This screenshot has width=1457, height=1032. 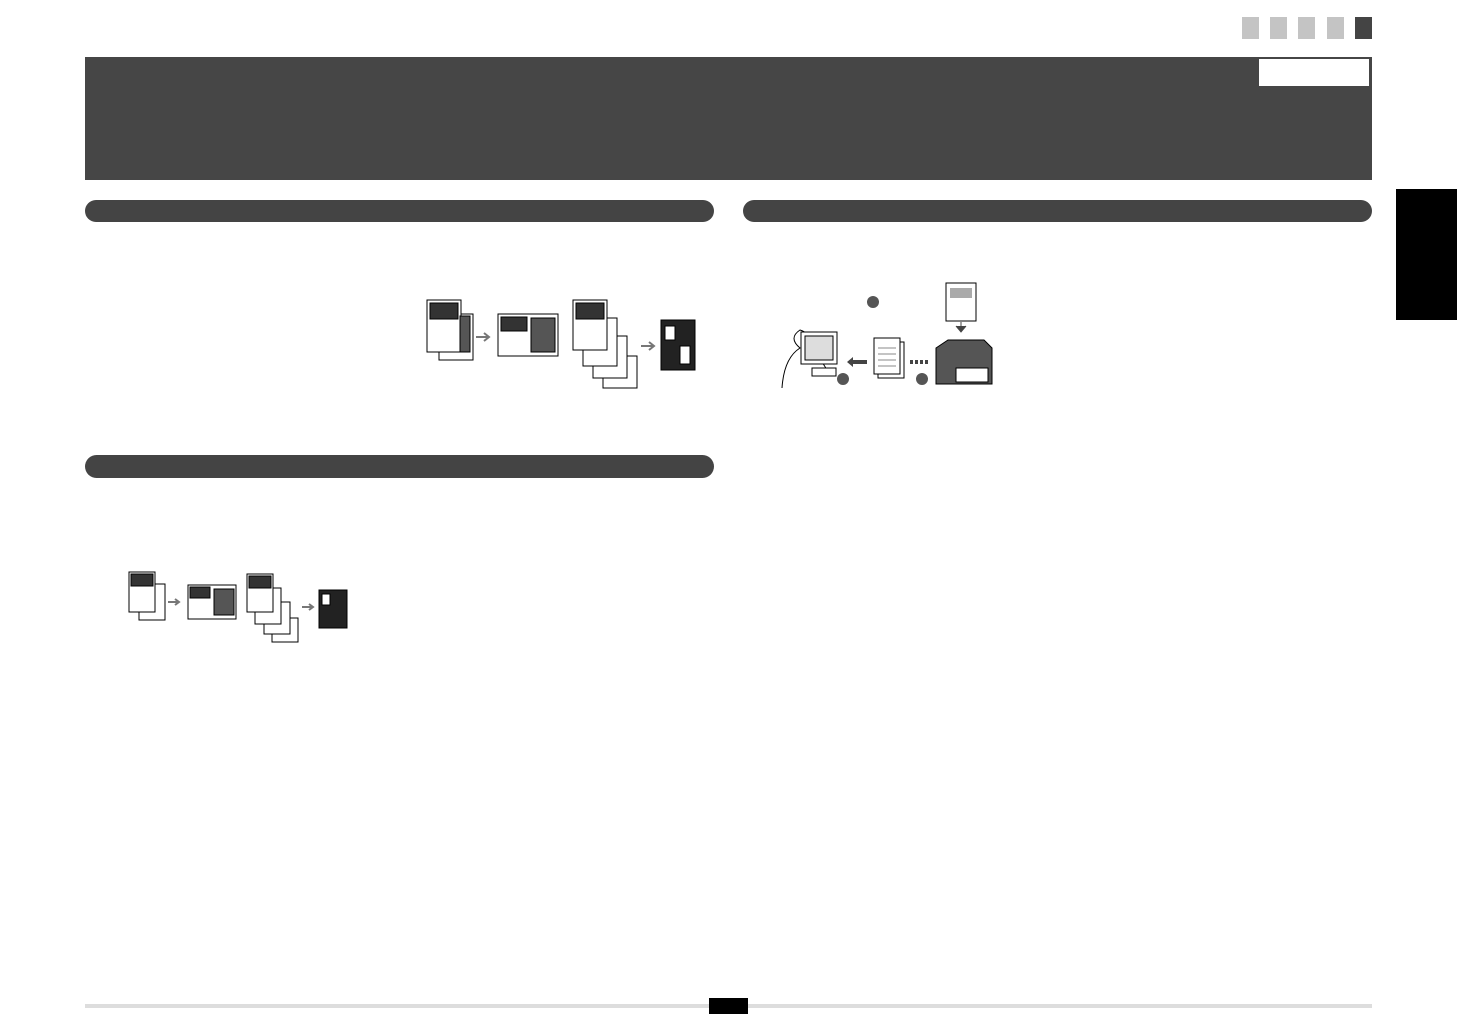 What do you see at coordinates (728, 1006) in the screenshot?
I see `page-number-box` at bounding box center [728, 1006].